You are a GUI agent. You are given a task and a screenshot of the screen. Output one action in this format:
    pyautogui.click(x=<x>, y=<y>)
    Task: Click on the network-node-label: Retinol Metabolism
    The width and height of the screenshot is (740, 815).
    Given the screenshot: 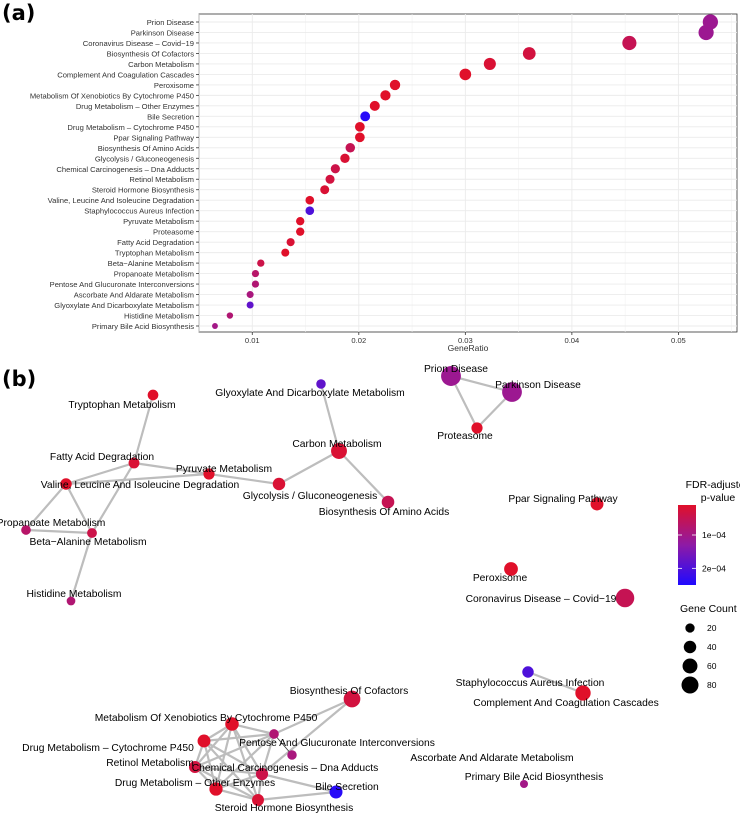 What is the action you would take?
    pyautogui.click(x=150, y=763)
    